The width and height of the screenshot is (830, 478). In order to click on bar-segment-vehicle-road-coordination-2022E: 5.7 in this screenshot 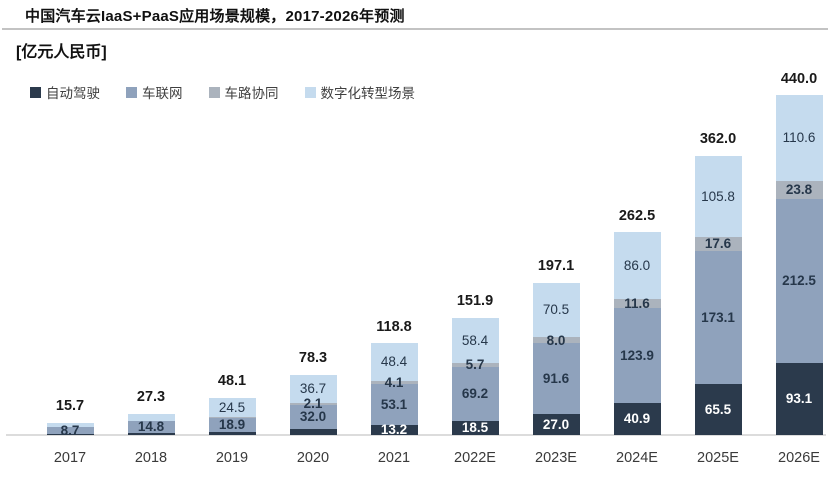, I will do `click(475, 364)`.